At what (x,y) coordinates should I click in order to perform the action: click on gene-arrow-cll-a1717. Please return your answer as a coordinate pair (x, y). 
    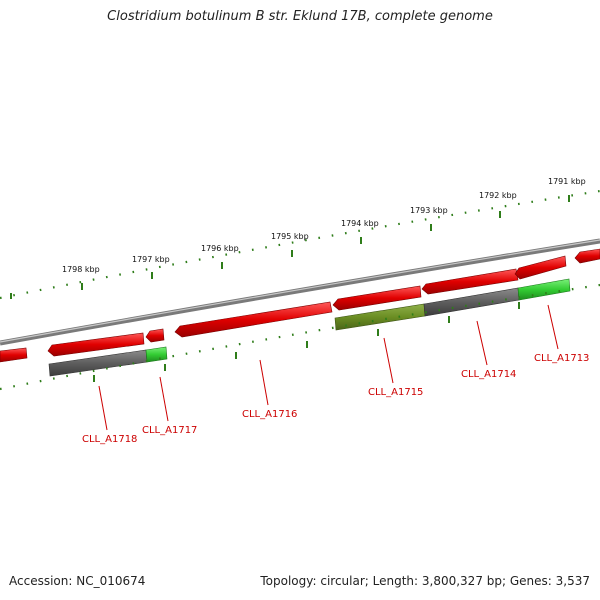
    Looking at the image, I should click on (155, 335).